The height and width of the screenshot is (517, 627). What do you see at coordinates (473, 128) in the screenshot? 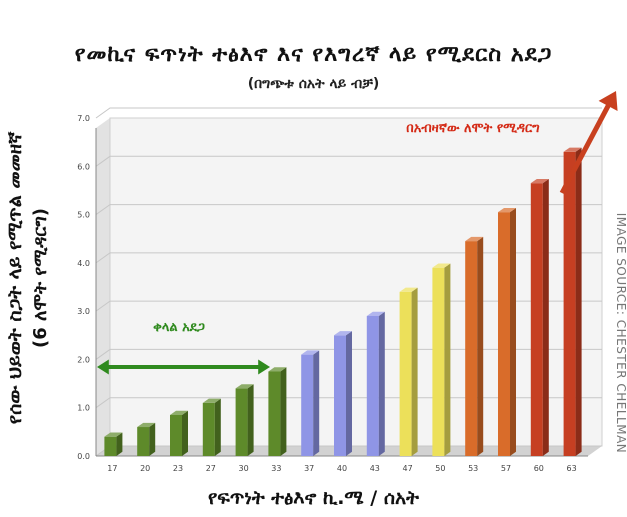
I see `fatal-label: በአብዛኛው ለሞት የሚዳርግ` at bounding box center [473, 128].